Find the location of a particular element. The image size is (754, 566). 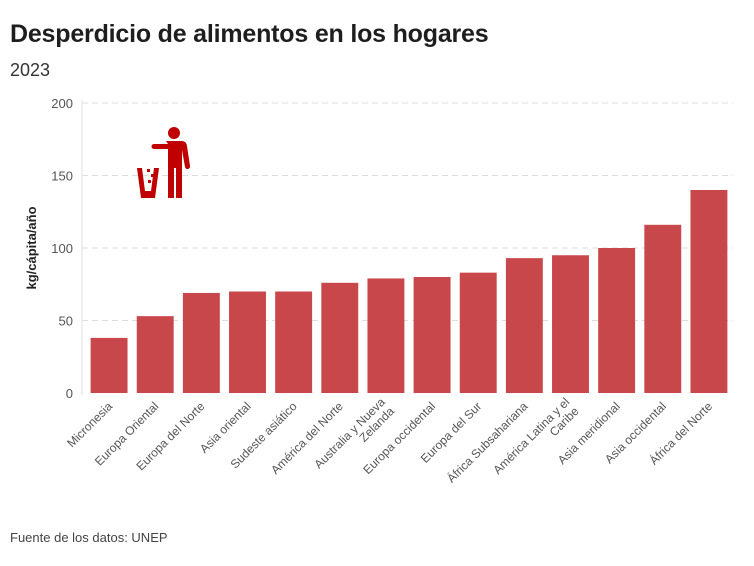

x-tick-label: América Latina y elCaribe is located at coordinates (535, 440).